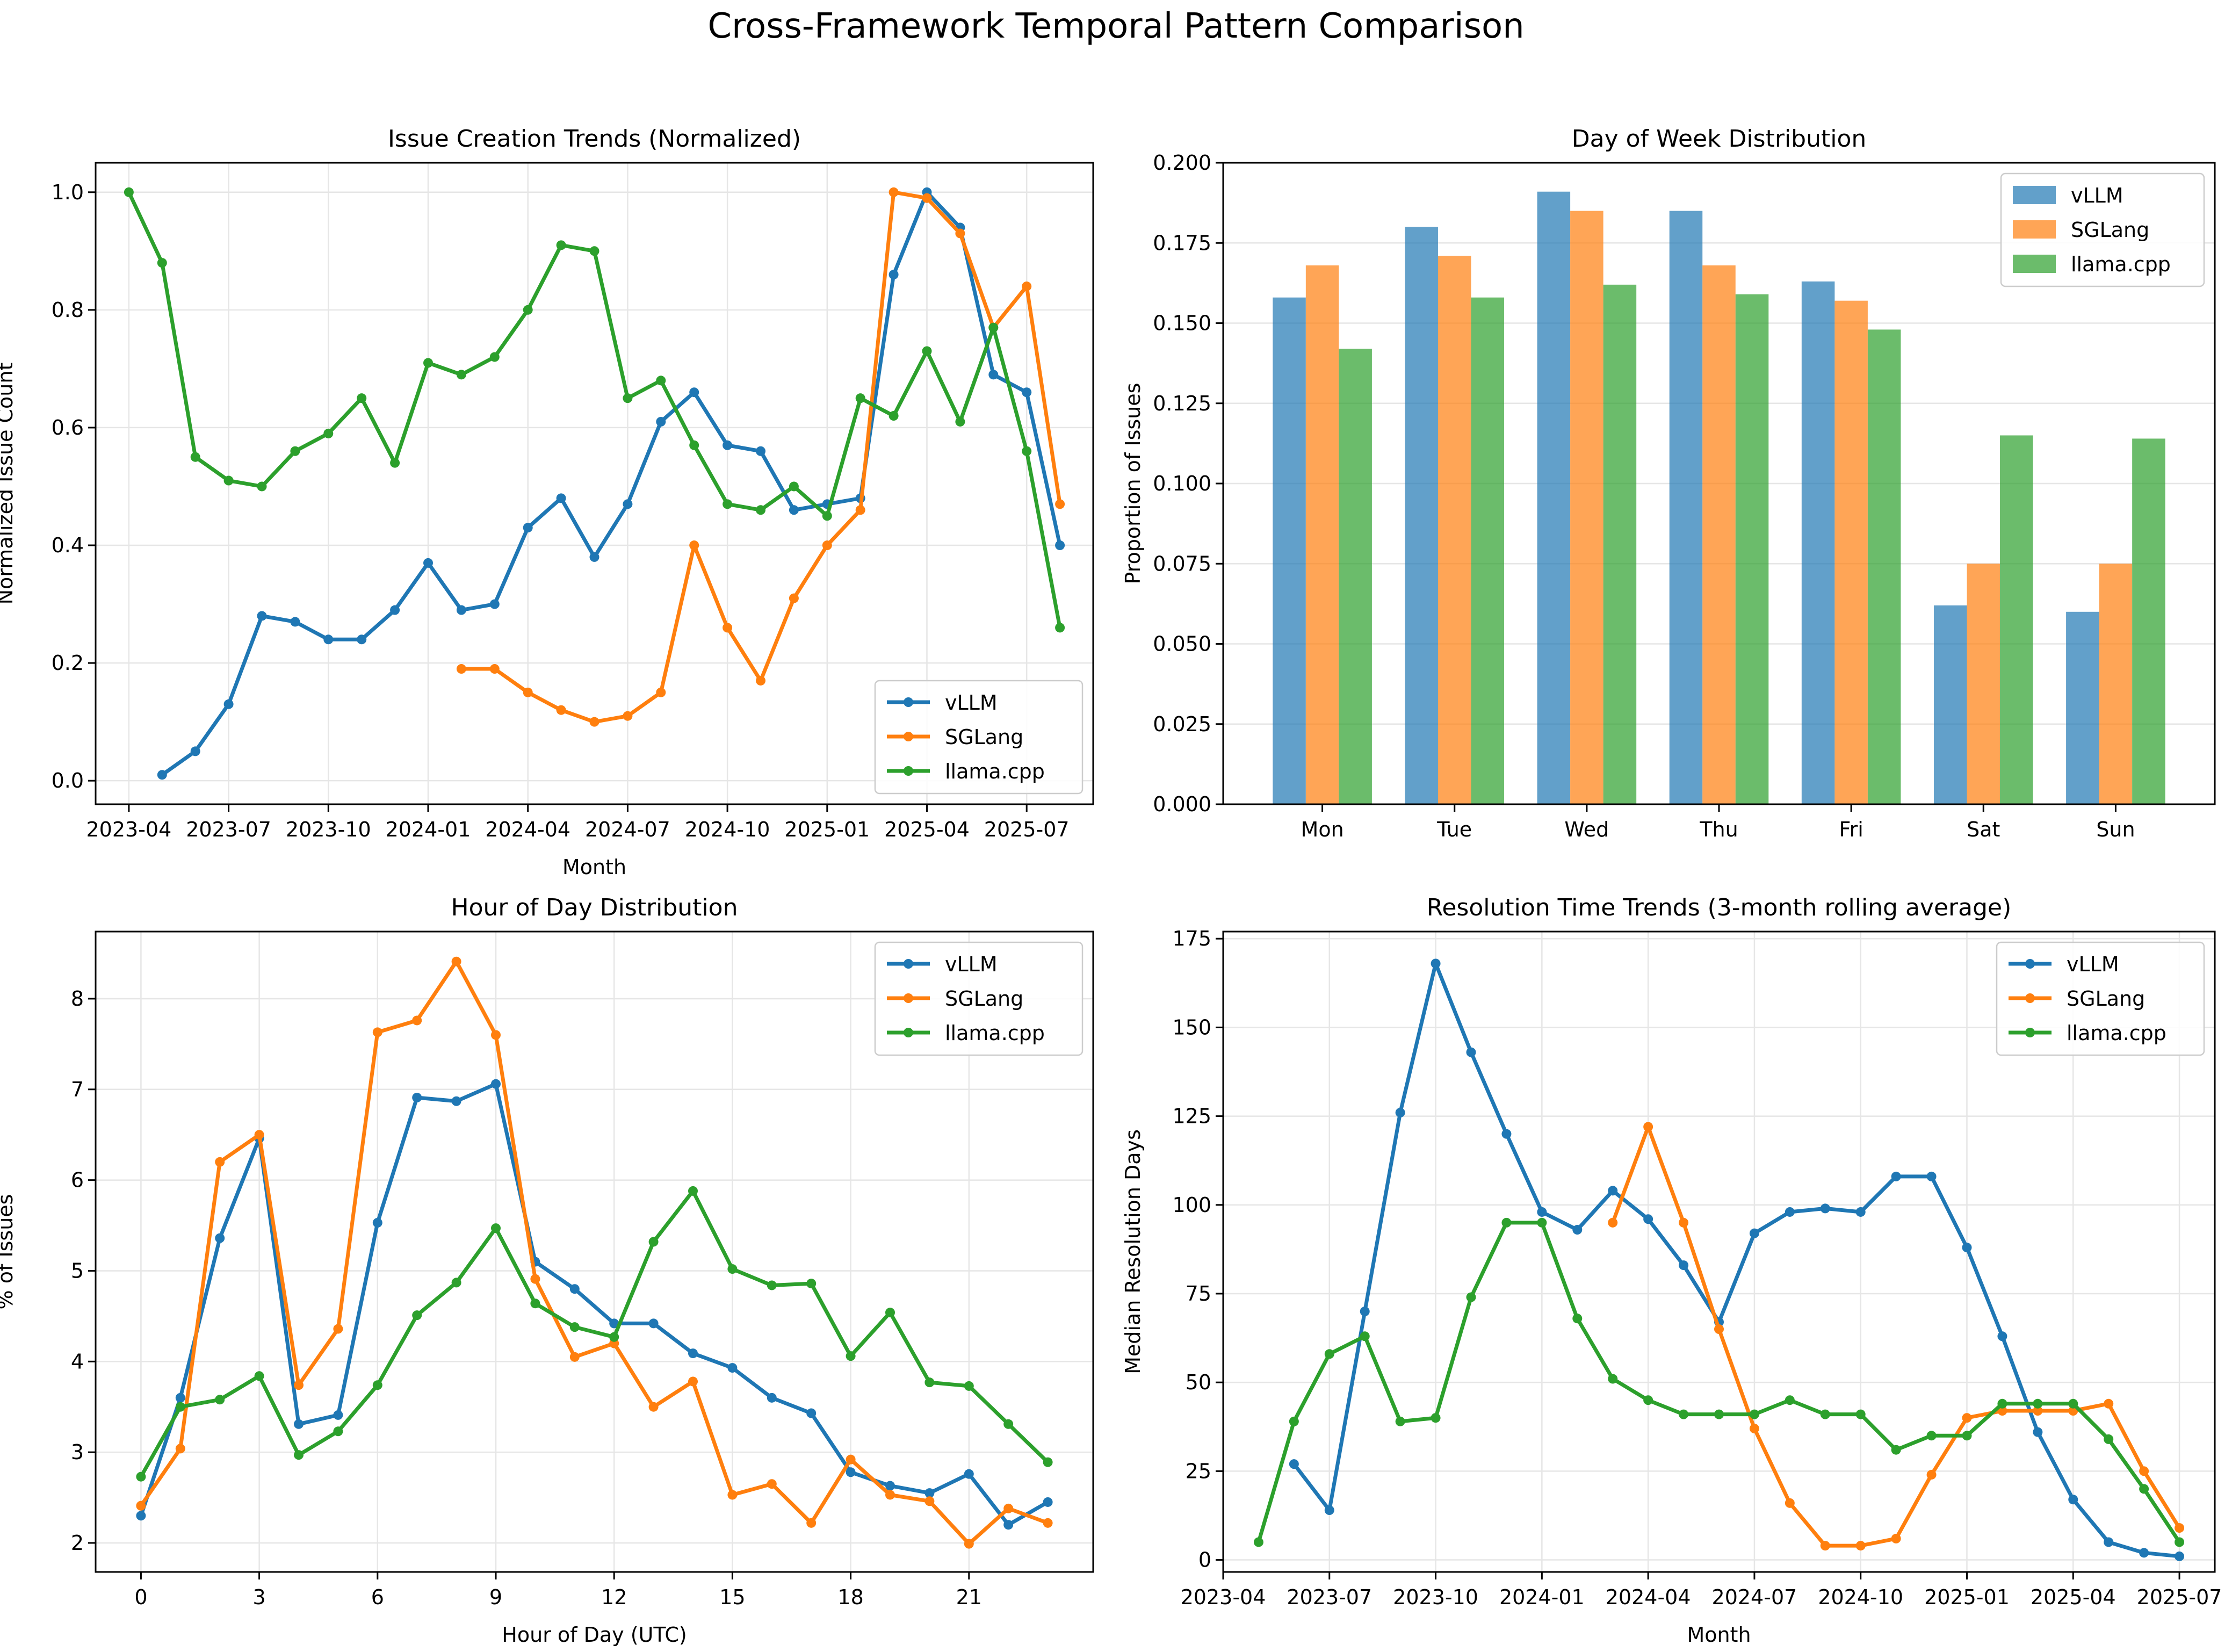 This screenshot has height=1652, width=2232. What do you see at coordinates (2030, 964) in the screenshot?
I see `legend-marker-vllm` at bounding box center [2030, 964].